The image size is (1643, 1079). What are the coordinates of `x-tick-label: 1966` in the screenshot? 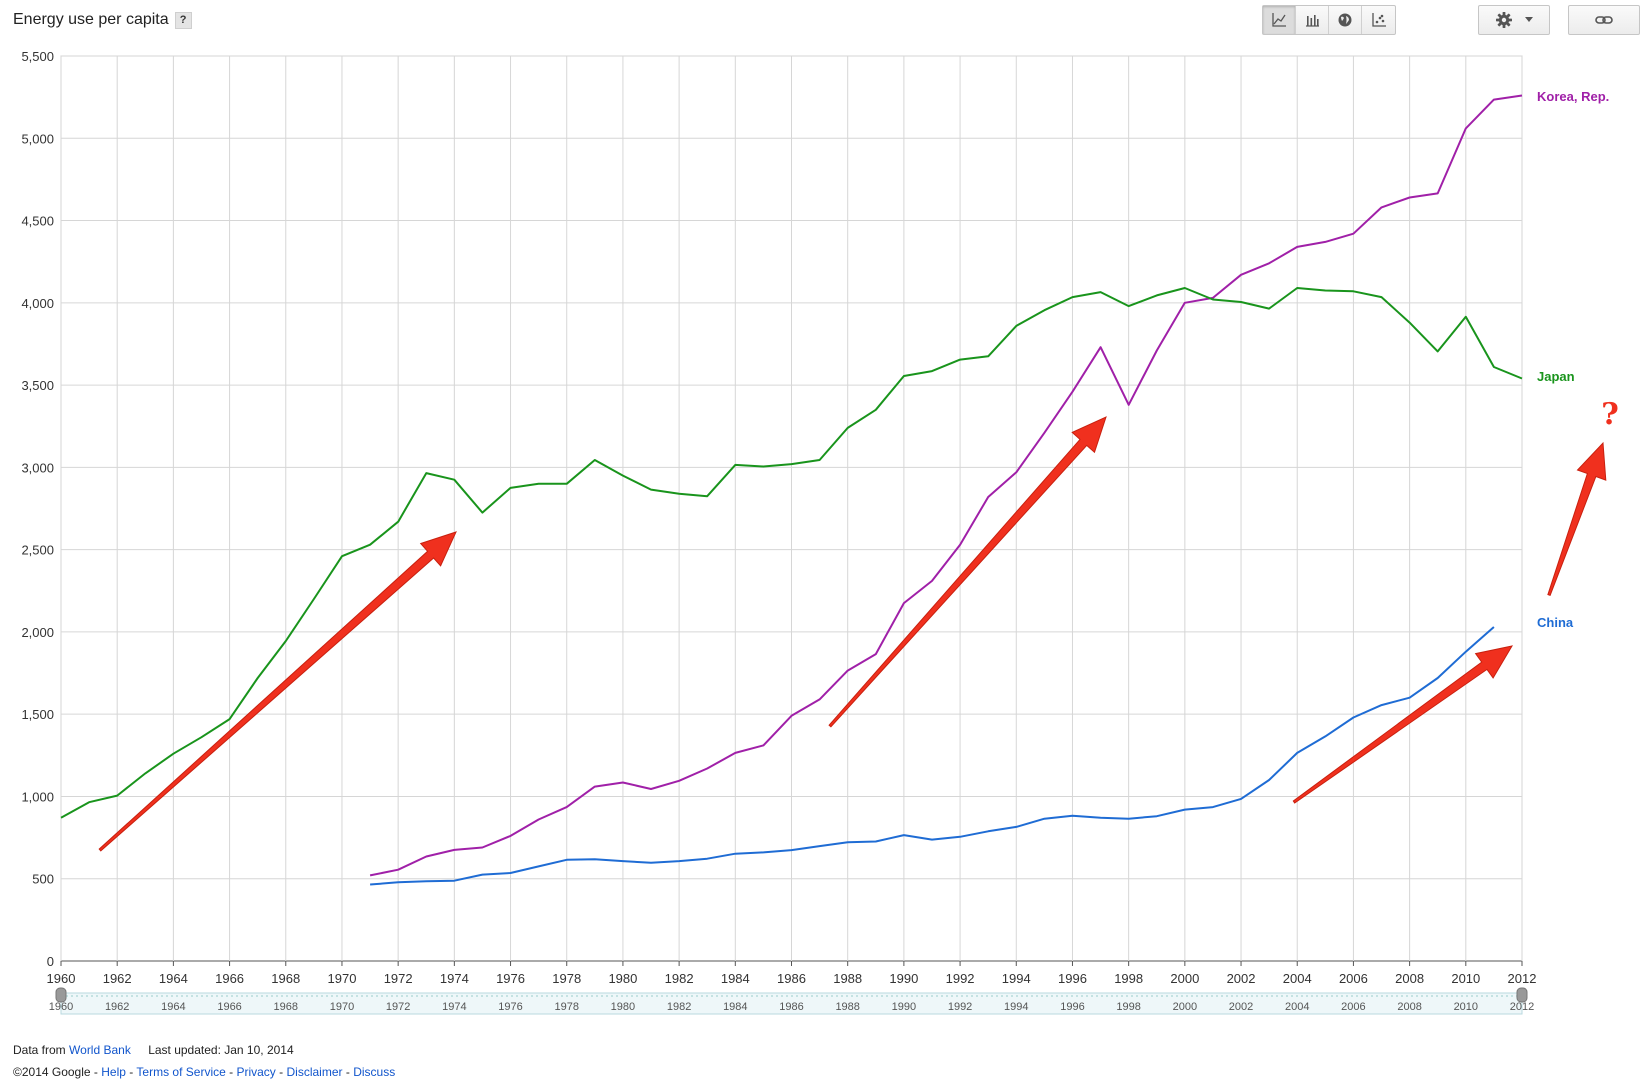 It's located at (229, 978).